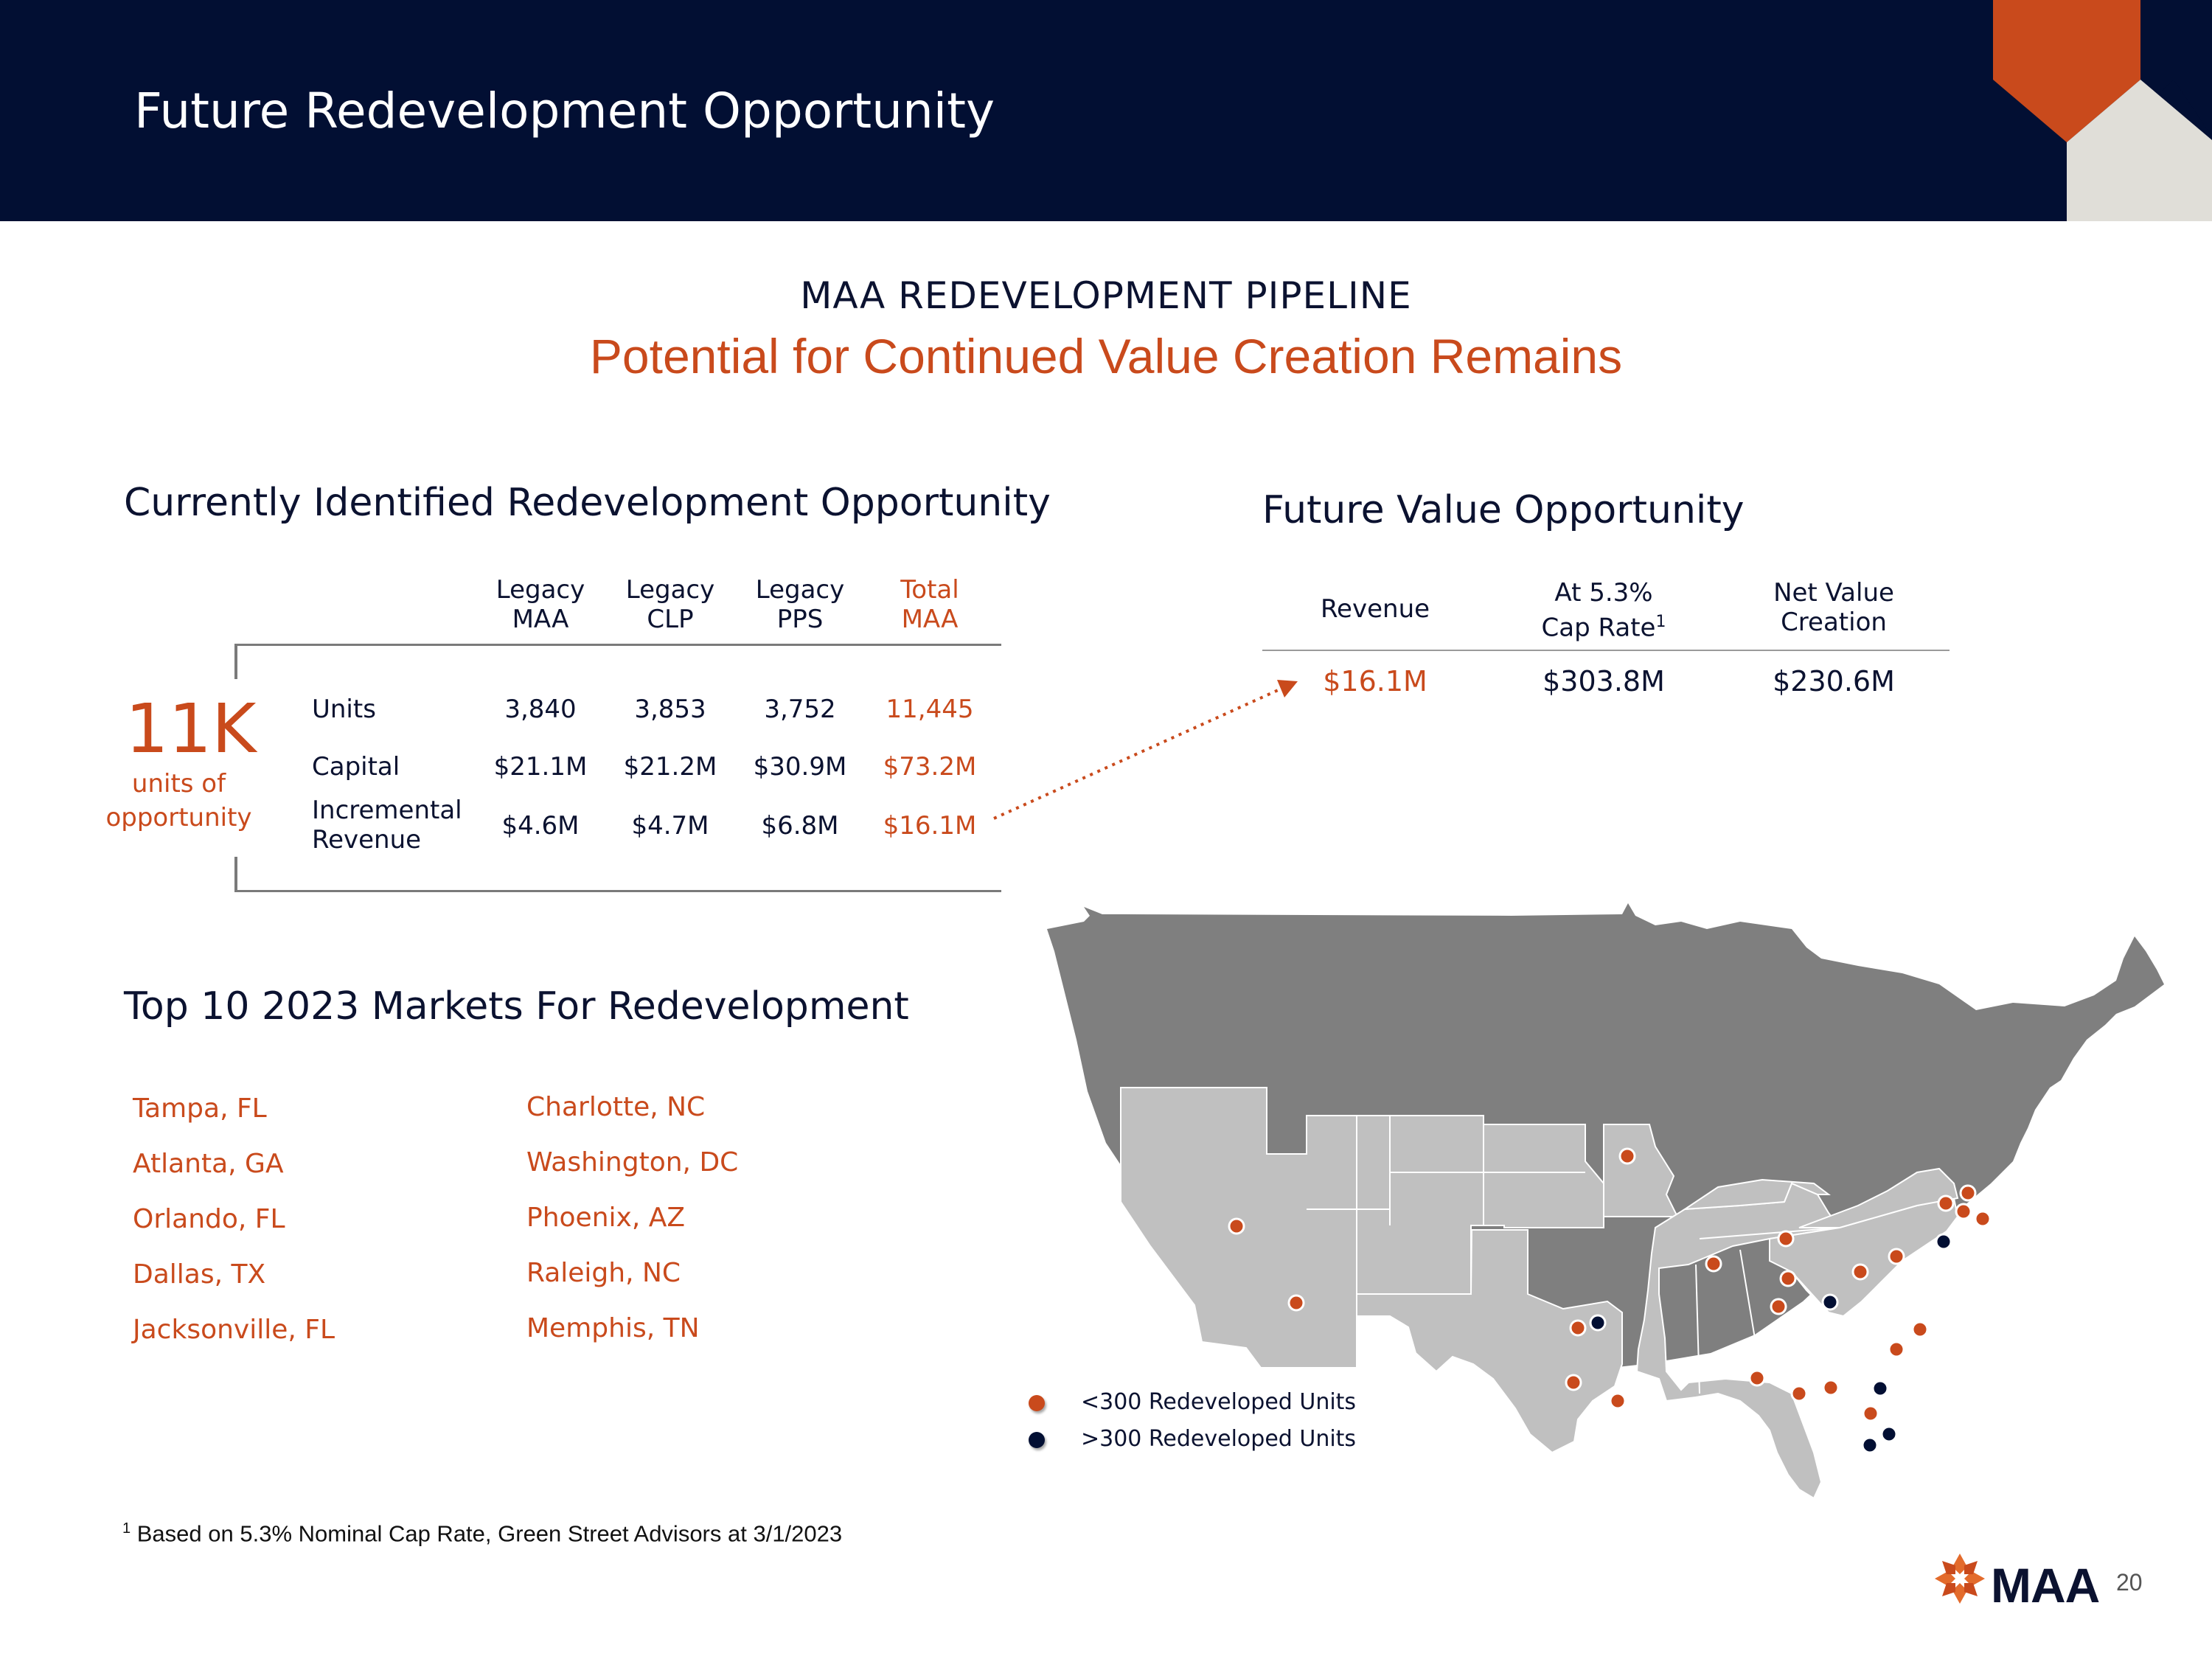 Image resolution: width=2212 pixels, height=1659 pixels. I want to click on market-item: Jacksonville, FL, so click(234, 1330).